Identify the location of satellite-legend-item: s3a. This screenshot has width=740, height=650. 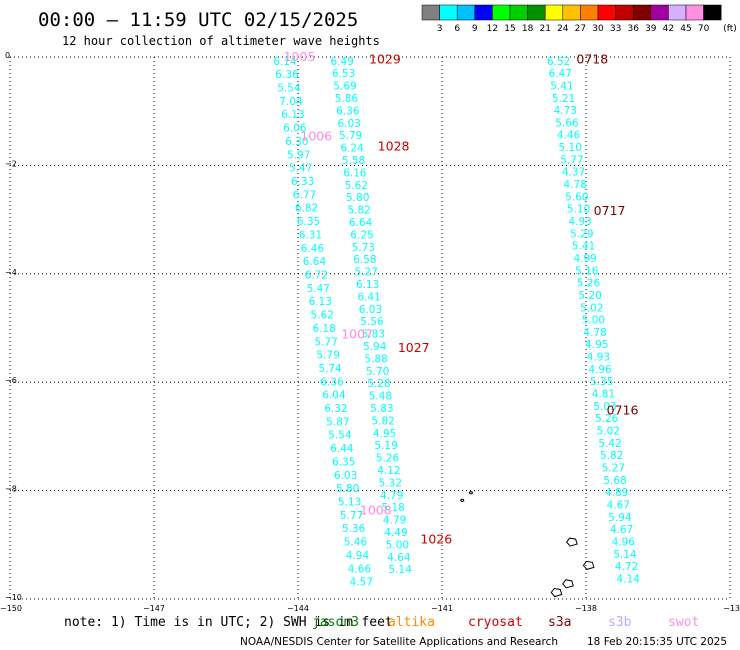
(559, 622).